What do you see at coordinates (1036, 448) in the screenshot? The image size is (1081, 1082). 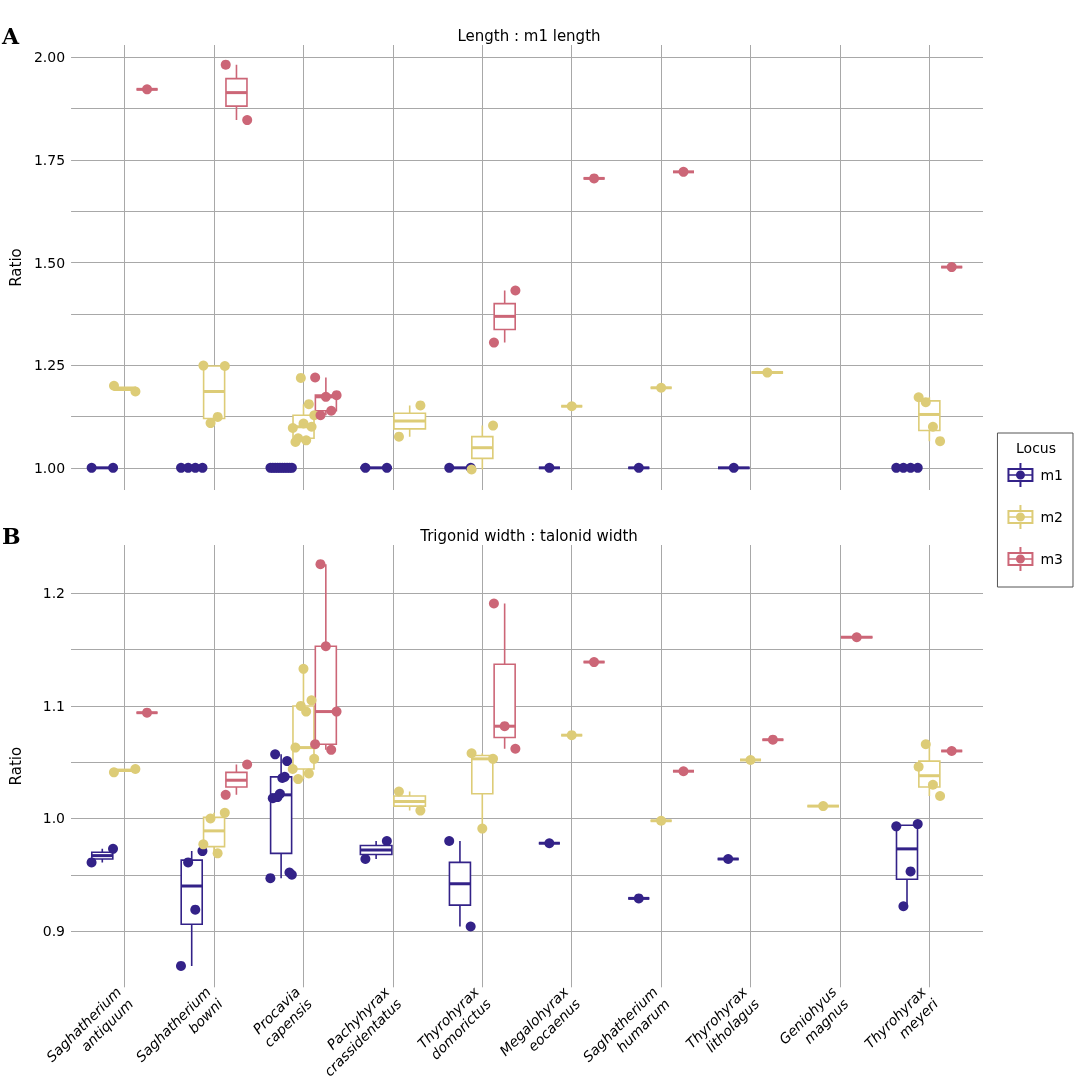 I see `legend-title: Locus` at bounding box center [1036, 448].